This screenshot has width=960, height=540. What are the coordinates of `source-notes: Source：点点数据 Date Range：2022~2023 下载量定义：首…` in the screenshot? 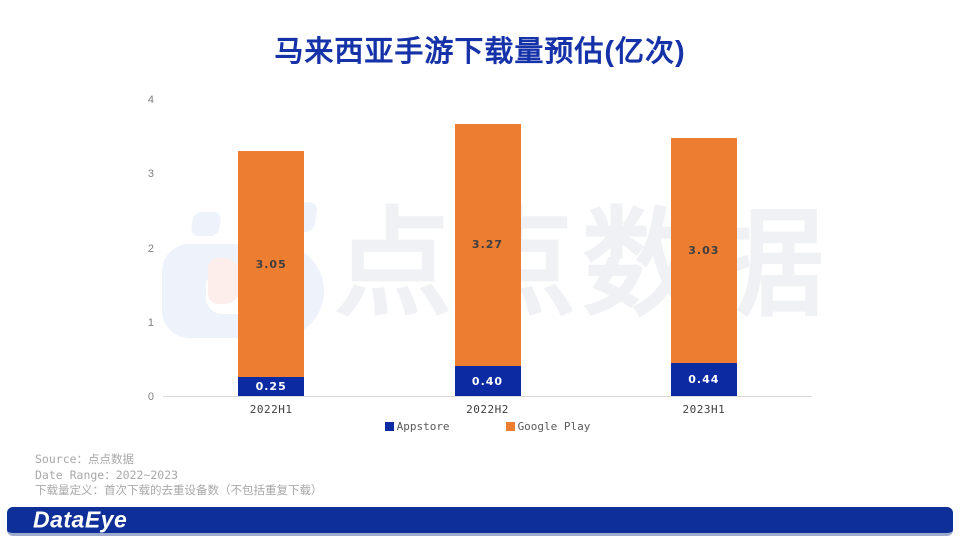 It's located at (179, 475).